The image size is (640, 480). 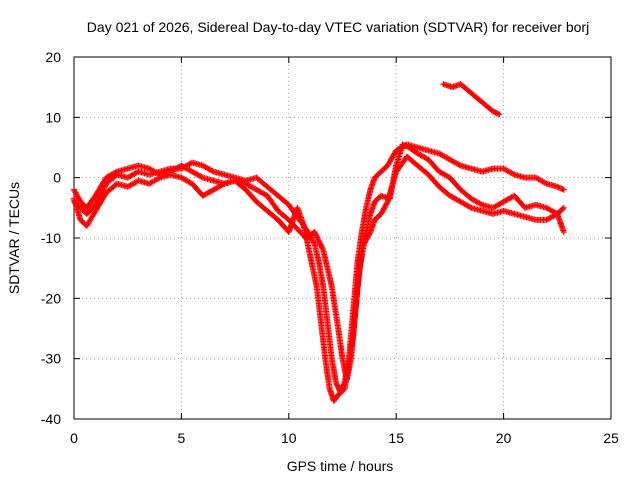 What do you see at coordinates (51, 419) in the screenshot?
I see `y-tick-label: -40` at bounding box center [51, 419].